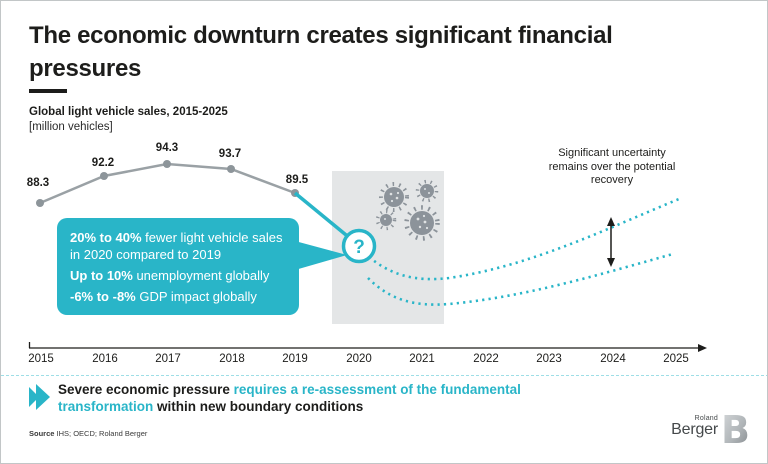 The height and width of the screenshot is (464, 768). What do you see at coordinates (694, 429) in the screenshot?
I see `logo-word-berger: Berger` at bounding box center [694, 429].